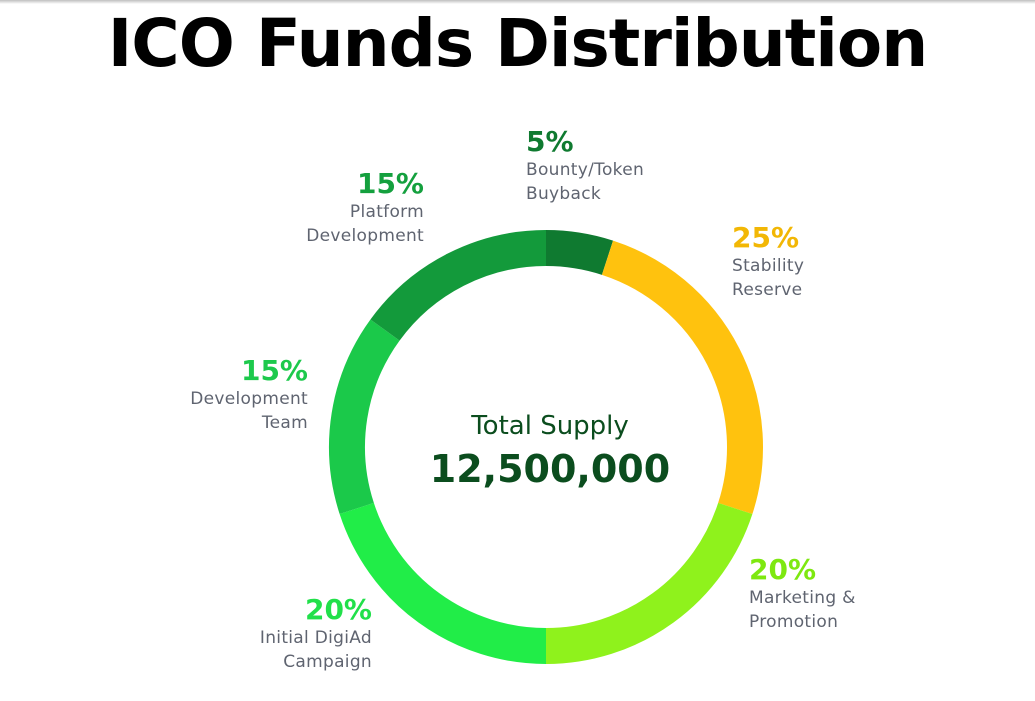 This screenshot has width=1035, height=701. What do you see at coordinates (802, 598) in the screenshot?
I see `slice-name-line: Marketing &` at bounding box center [802, 598].